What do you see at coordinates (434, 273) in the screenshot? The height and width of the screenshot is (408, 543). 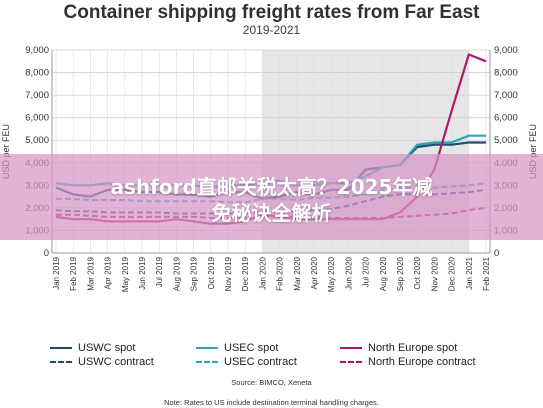 I see `x-tick-label: Nov 2020` at bounding box center [434, 273].